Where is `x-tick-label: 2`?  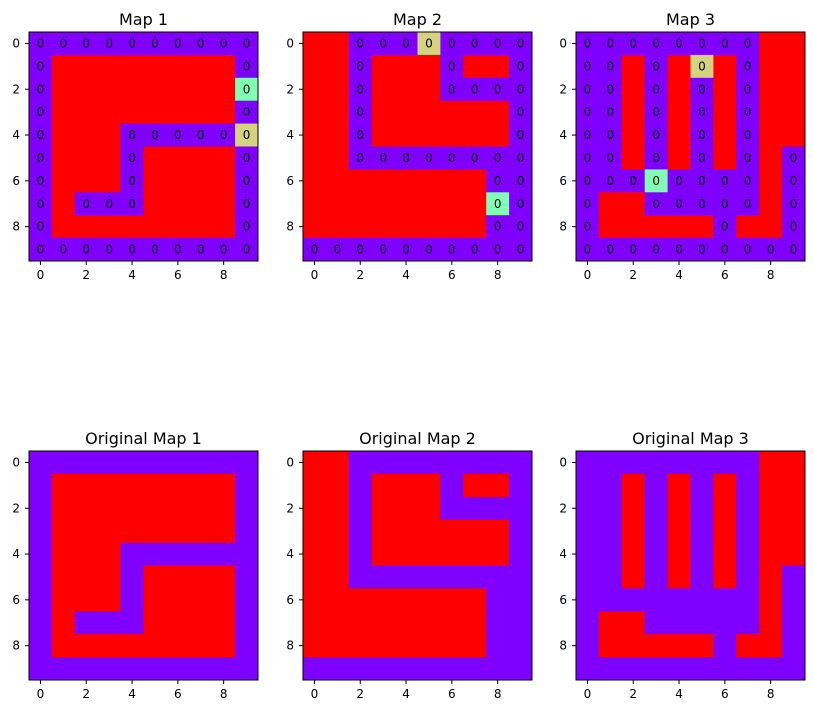
x-tick-label: 2 is located at coordinates (360, 275).